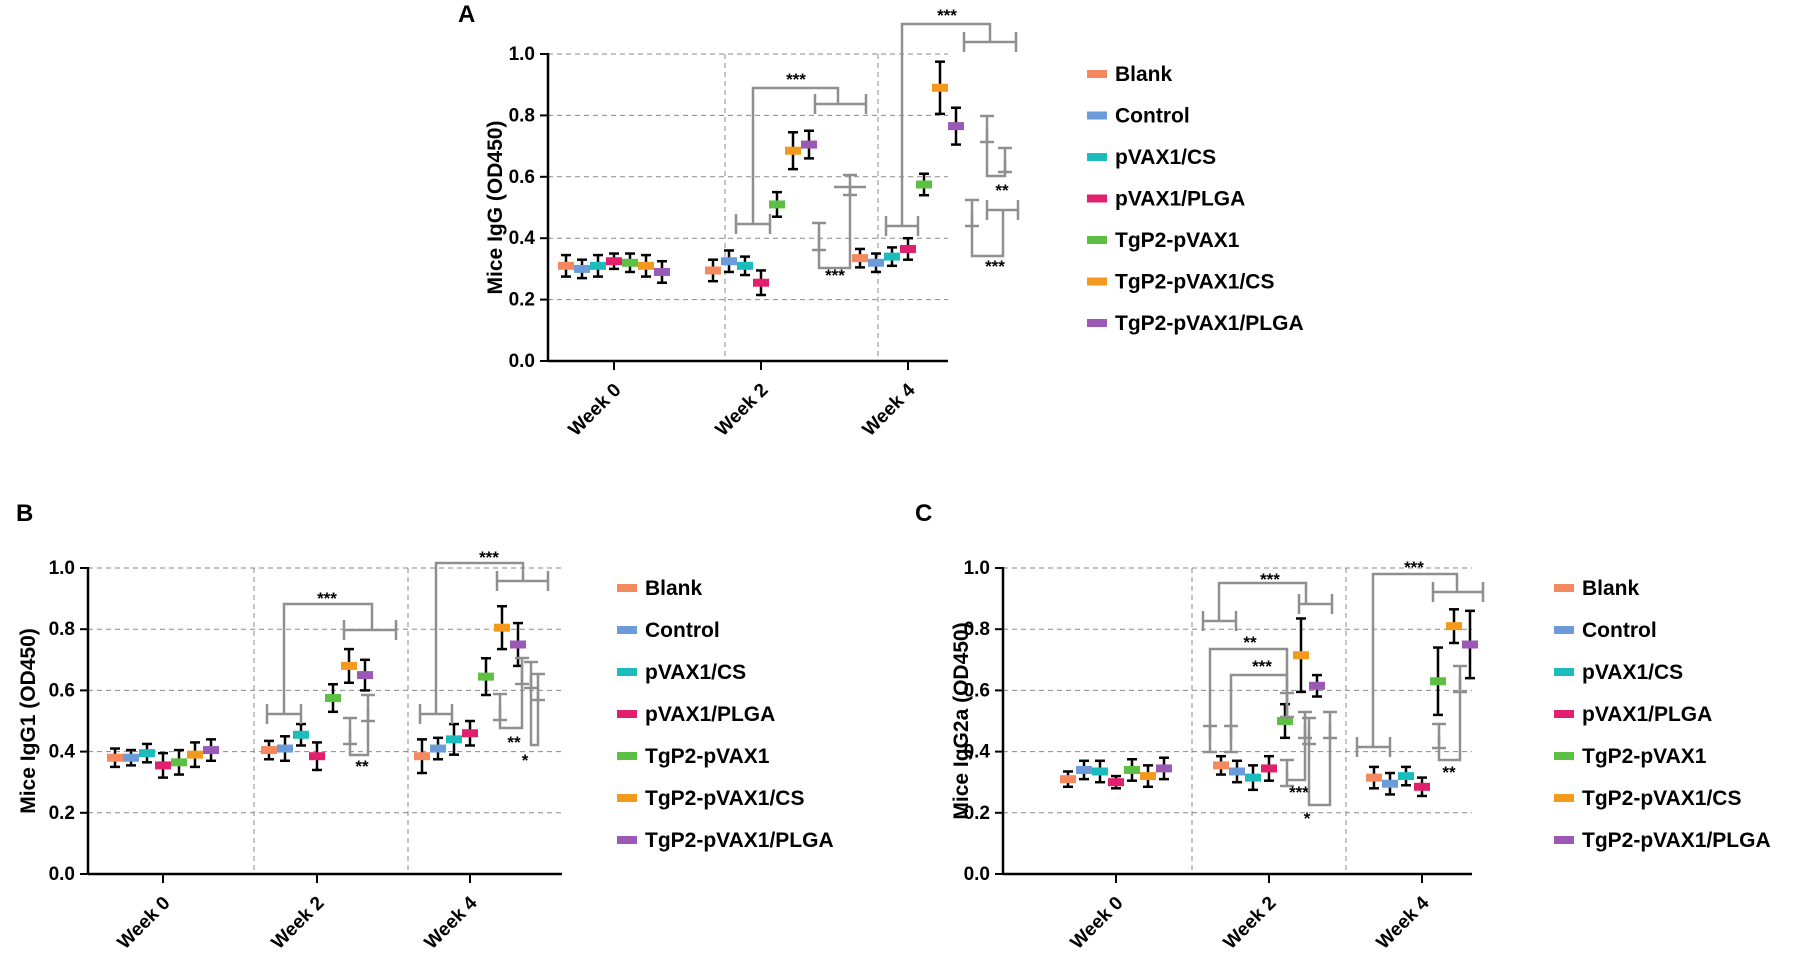 This screenshot has width=1807, height=965. What do you see at coordinates (28, 721) in the screenshot?
I see `y-axis-title: Mice IgG1 (OD450)` at bounding box center [28, 721].